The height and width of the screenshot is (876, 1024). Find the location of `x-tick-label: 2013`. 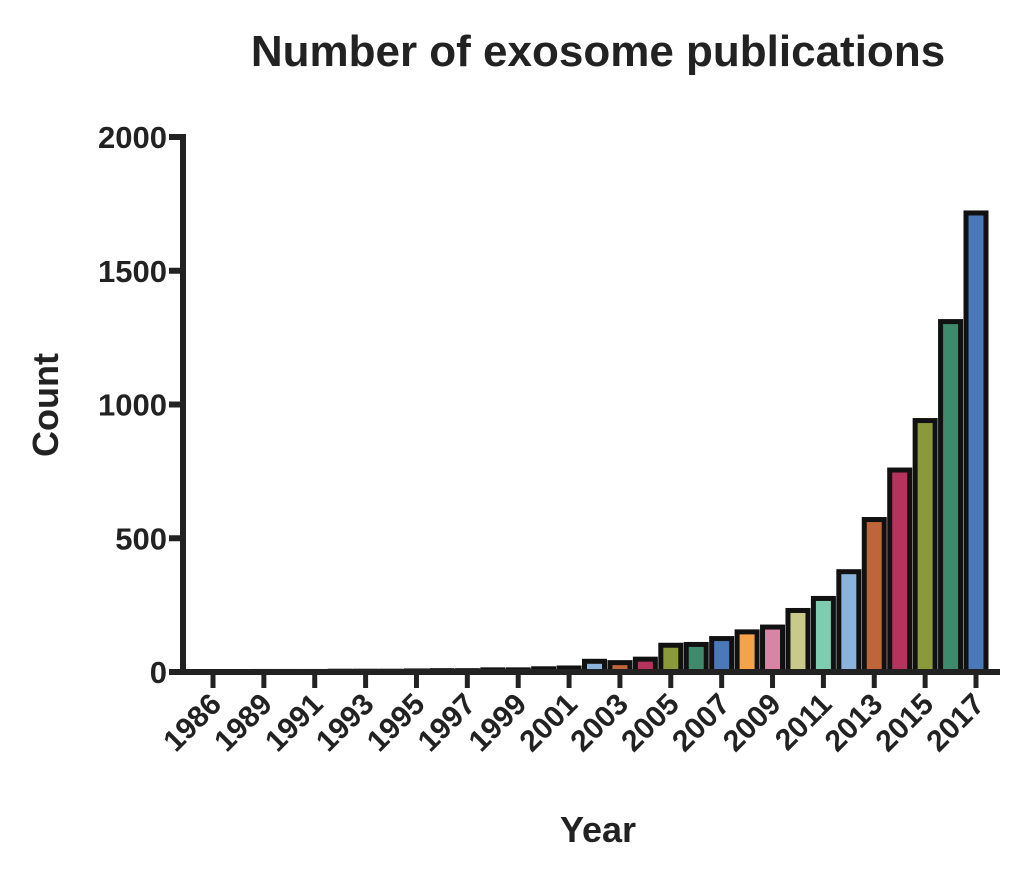

x-tick-label: 2013 is located at coordinates (854, 723).